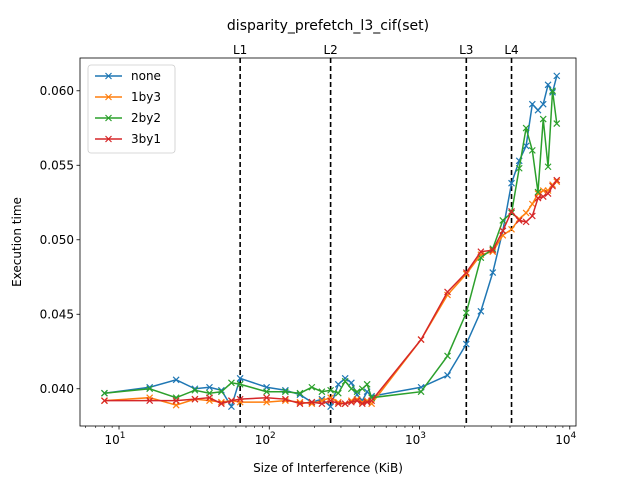 The width and height of the screenshot is (640, 480). Describe the element at coordinates (128, 118) in the screenshot. I see `legend-item-2by2: 2by2` at that location.